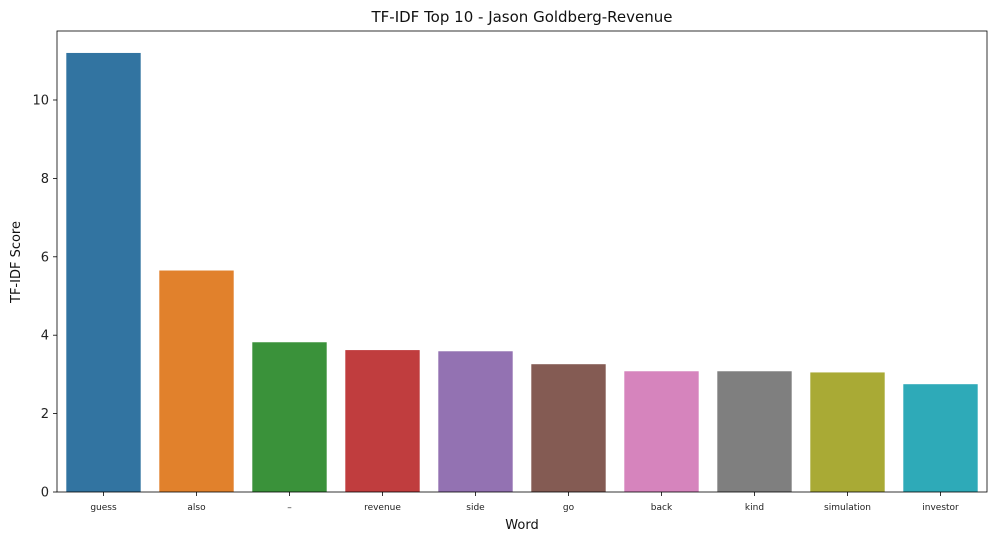 The image size is (1000, 541). What do you see at coordinates (522, 17) in the screenshot?
I see `chart-title: TF-IDF Top 10 - Jason Goldberg-Revenue` at bounding box center [522, 17].